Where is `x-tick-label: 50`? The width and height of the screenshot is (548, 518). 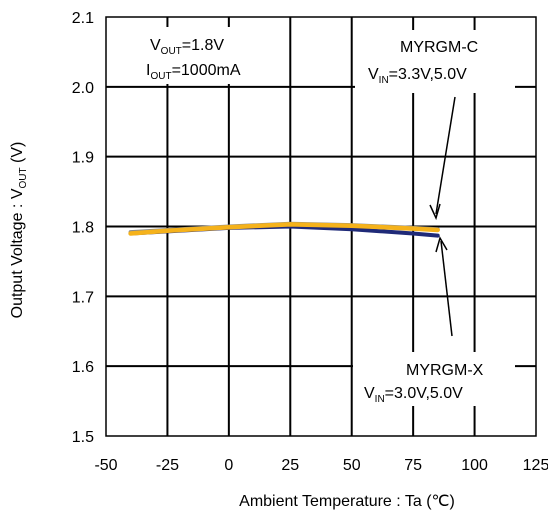 x-tick-label: 50 is located at coordinates (352, 465).